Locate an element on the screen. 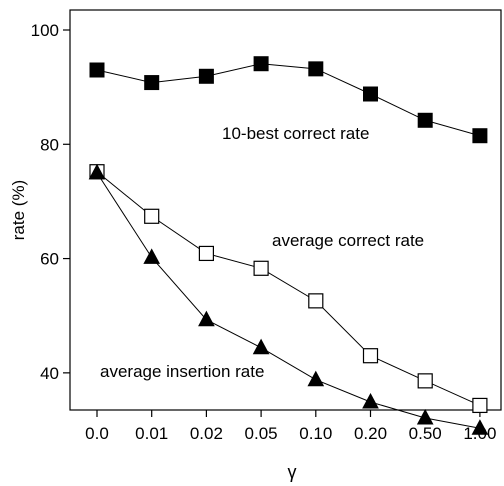 The height and width of the screenshot is (486, 504). y-tick-label: 40 is located at coordinates (49, 373).